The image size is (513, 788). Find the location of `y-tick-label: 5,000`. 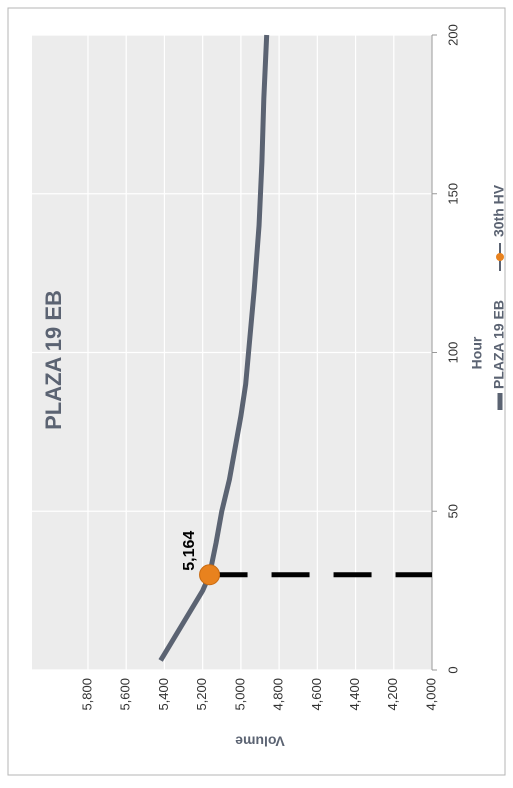

y-tick-label: 5,000 is located at coordinates (239, 694).